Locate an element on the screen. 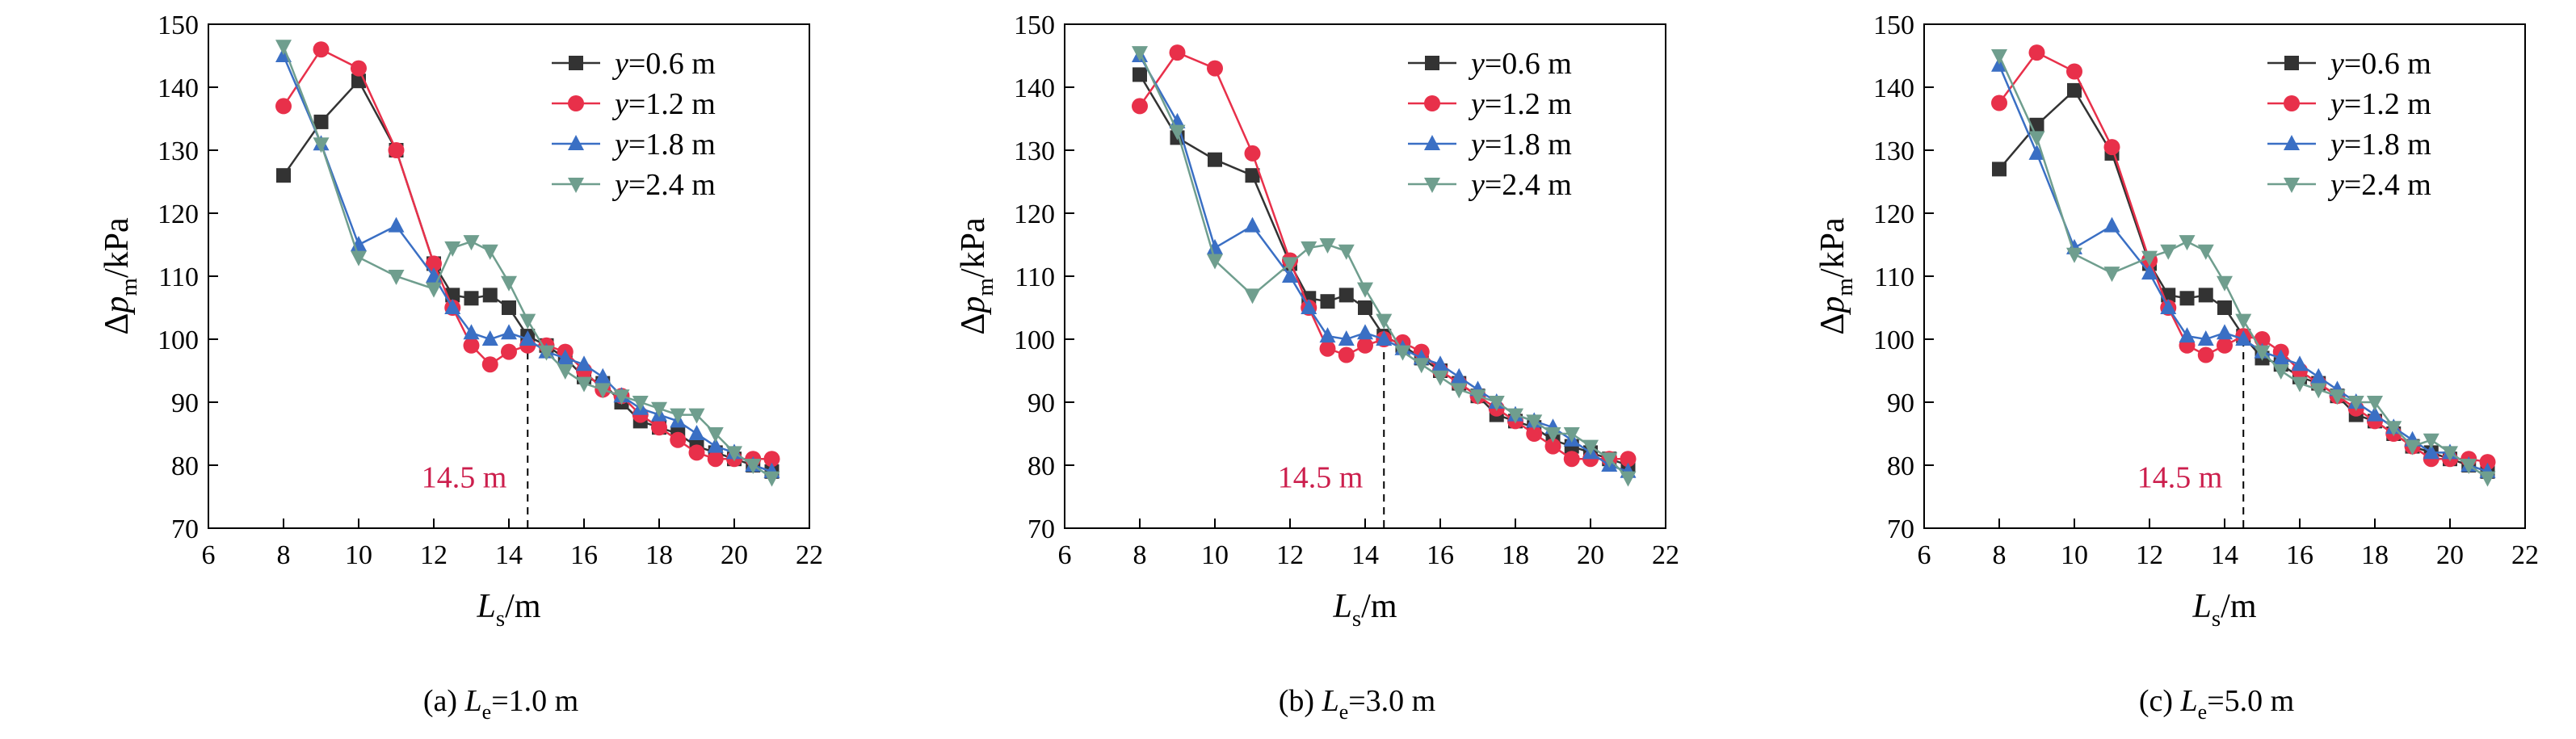 This screenshot has width=2576, height=739. x-axis-title: Ls/m is located at coordinates (509, 610).